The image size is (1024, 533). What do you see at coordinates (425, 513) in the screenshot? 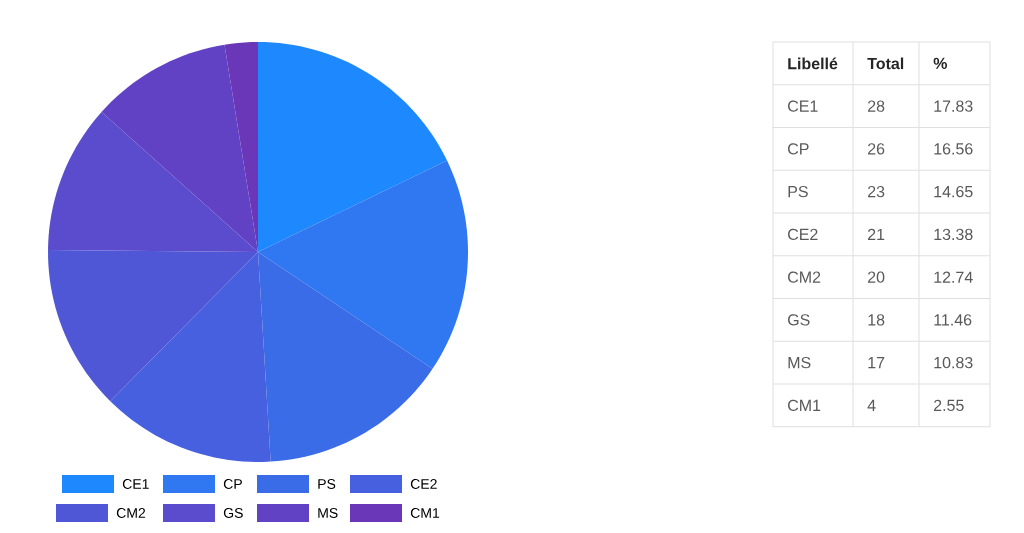
I see `legend-label: CM1` at bounding box center [425, 513].